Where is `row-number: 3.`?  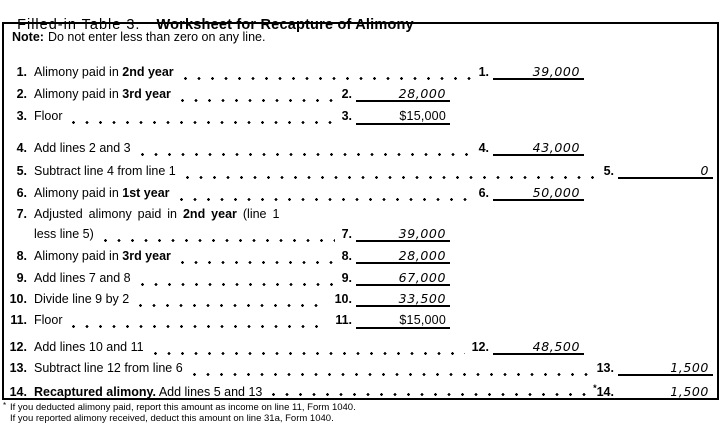
row-number: 3. is located at coordinates (21, 116).